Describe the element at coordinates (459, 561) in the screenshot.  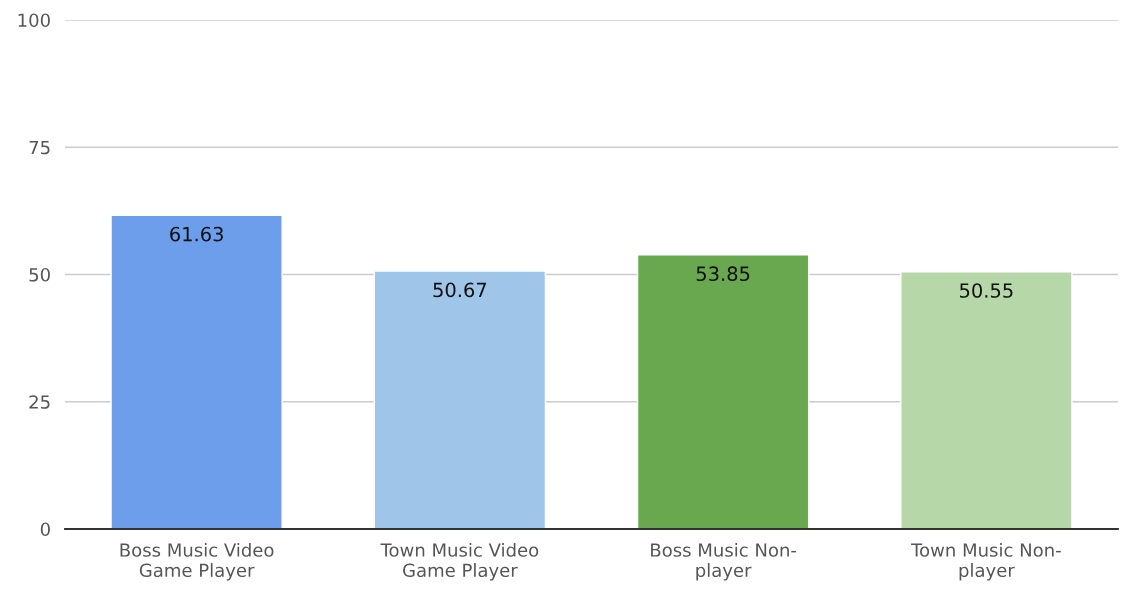
I see `x-tick-label: Town Music Video Game Player` at that location.